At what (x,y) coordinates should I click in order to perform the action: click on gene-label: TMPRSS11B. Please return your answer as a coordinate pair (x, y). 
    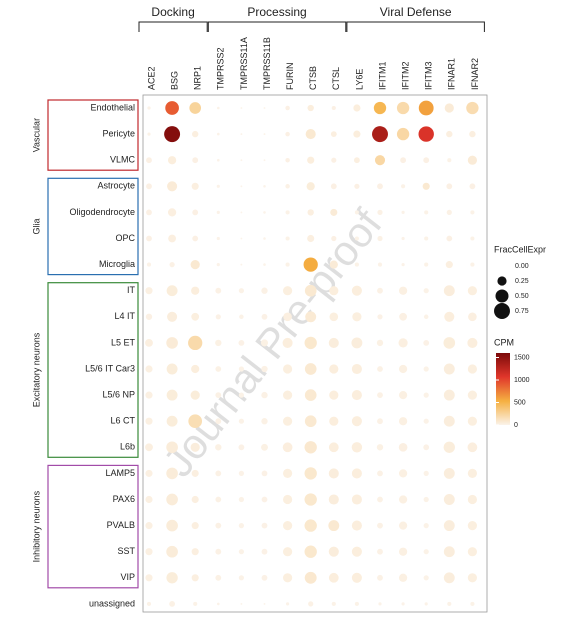
    Looking at the image, I should click on (267, 63).